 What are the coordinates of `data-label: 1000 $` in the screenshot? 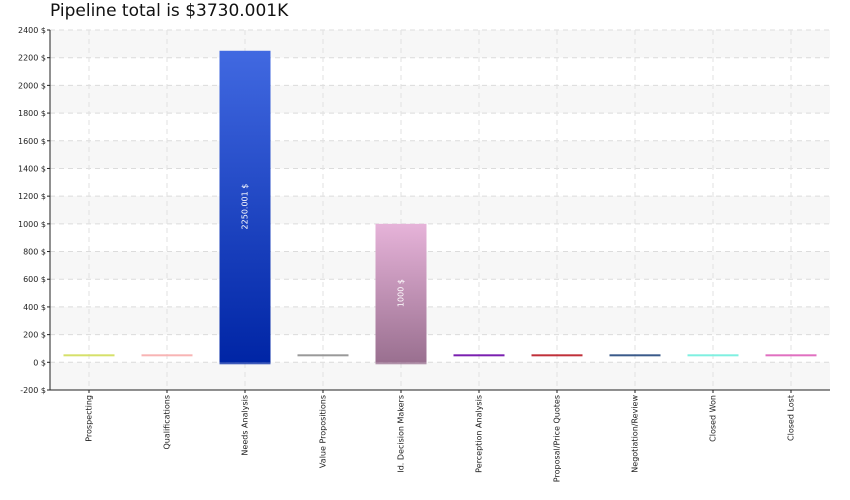 It's located at (401, 293).